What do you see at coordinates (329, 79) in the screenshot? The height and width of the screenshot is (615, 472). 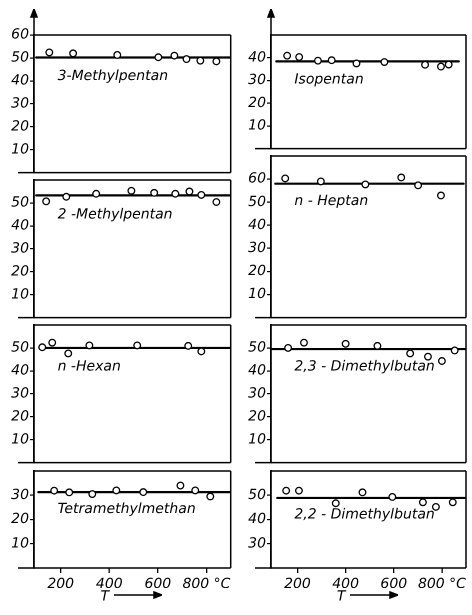 I see `text: Isopentan` at bounding box center [329, 79].